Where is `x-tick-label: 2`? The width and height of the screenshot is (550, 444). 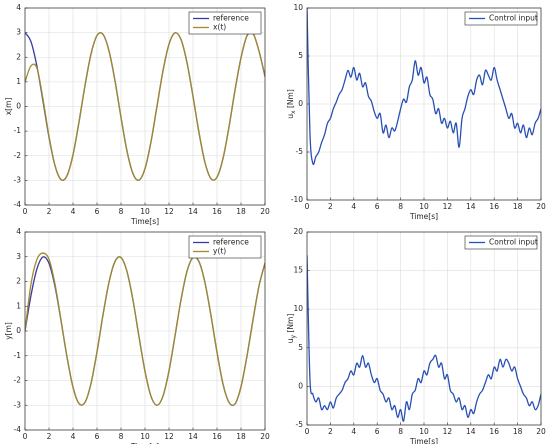 x-tick-label: 2 is located at coordinates (330, 206).